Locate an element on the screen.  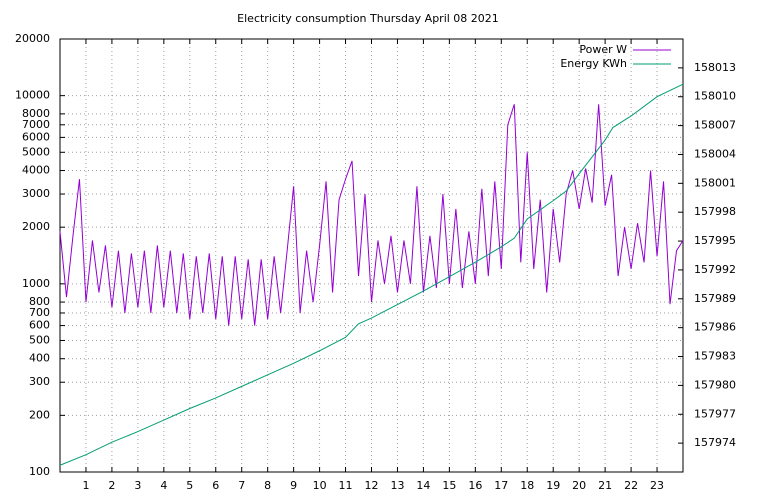
x-tick-label: 18 is located at coordinates (527, 485).